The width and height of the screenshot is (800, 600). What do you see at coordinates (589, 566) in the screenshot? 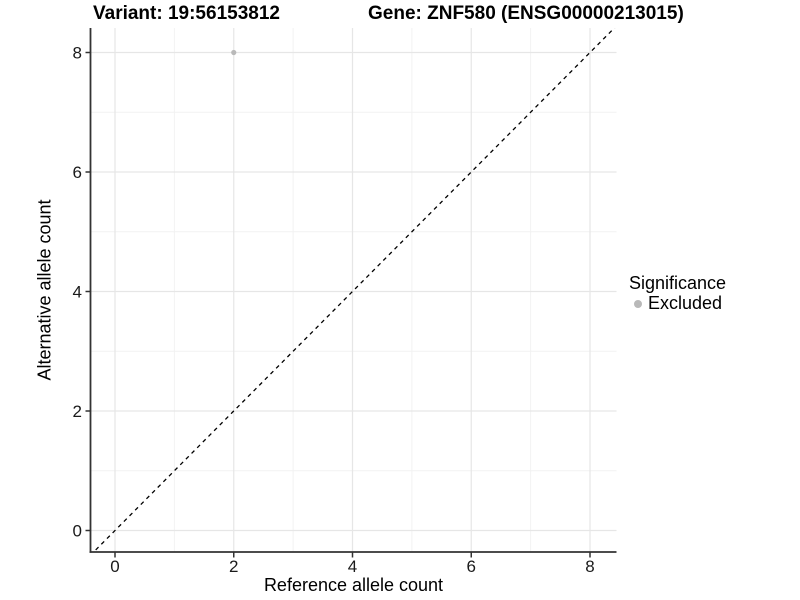
I see `x-tick-label: 8` at bounding box center [589, 566].